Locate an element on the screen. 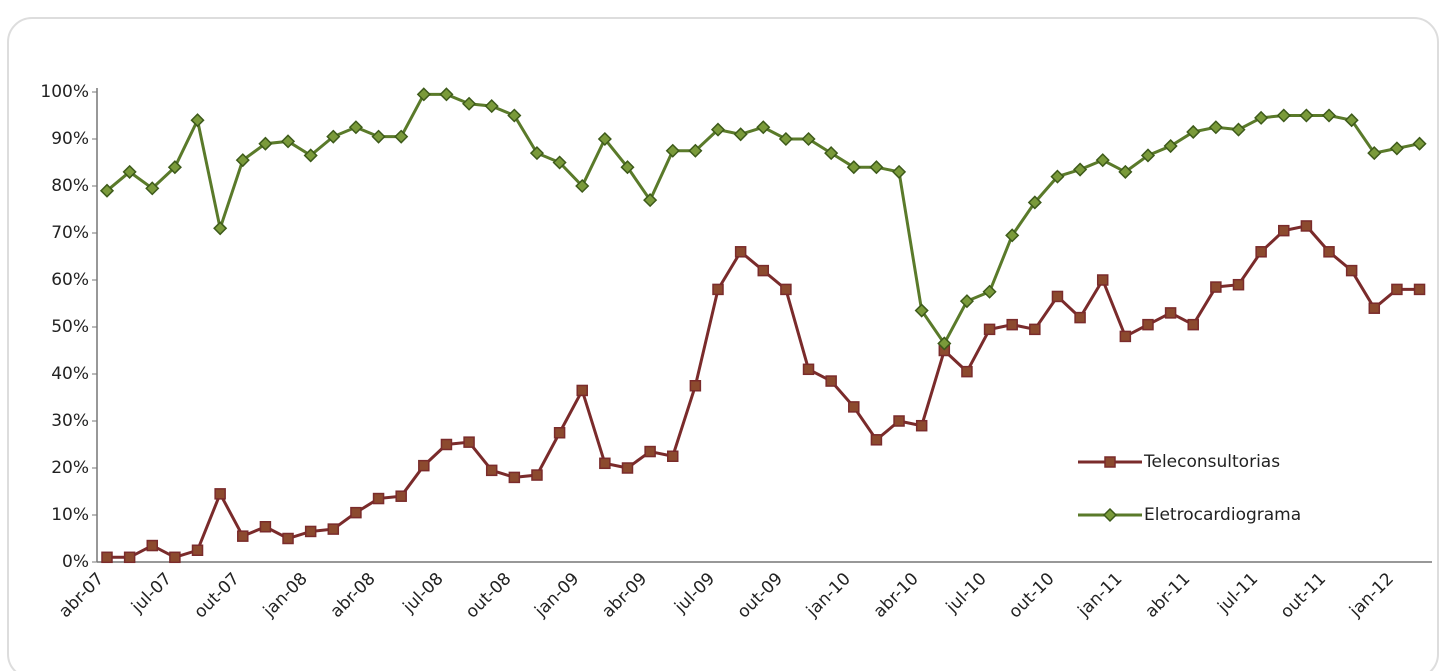 The width and height of the screenshot is (1443, 671). y-tick-label: 20% is located at coordinates (70, 468).